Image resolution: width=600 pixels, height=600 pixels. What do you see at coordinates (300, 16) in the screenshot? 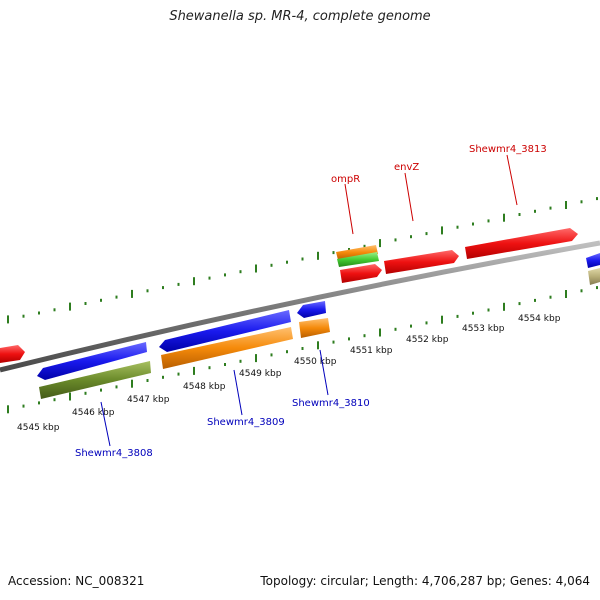
I see `map-title: Shewanella sp. MR-4, complete genome` at bounding box center [300, 16].